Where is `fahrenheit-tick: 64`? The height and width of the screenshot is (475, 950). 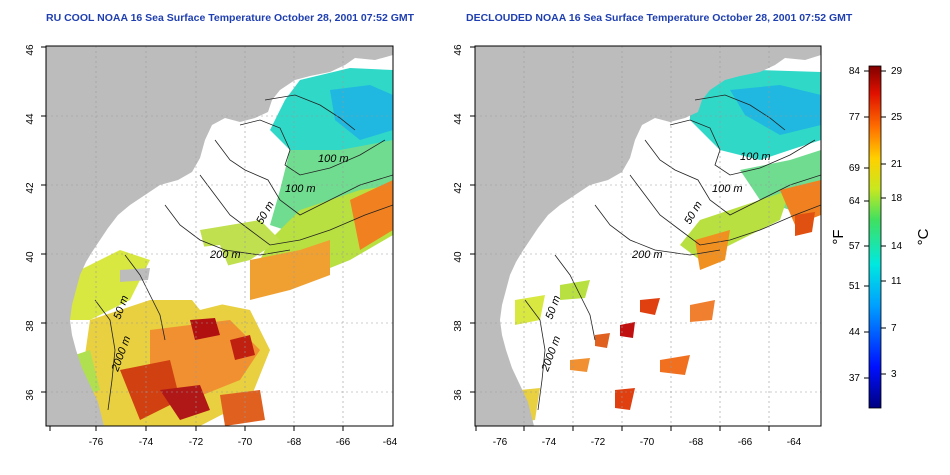 fahrenheit-tick: 64 is located at coordinates (855, 201).